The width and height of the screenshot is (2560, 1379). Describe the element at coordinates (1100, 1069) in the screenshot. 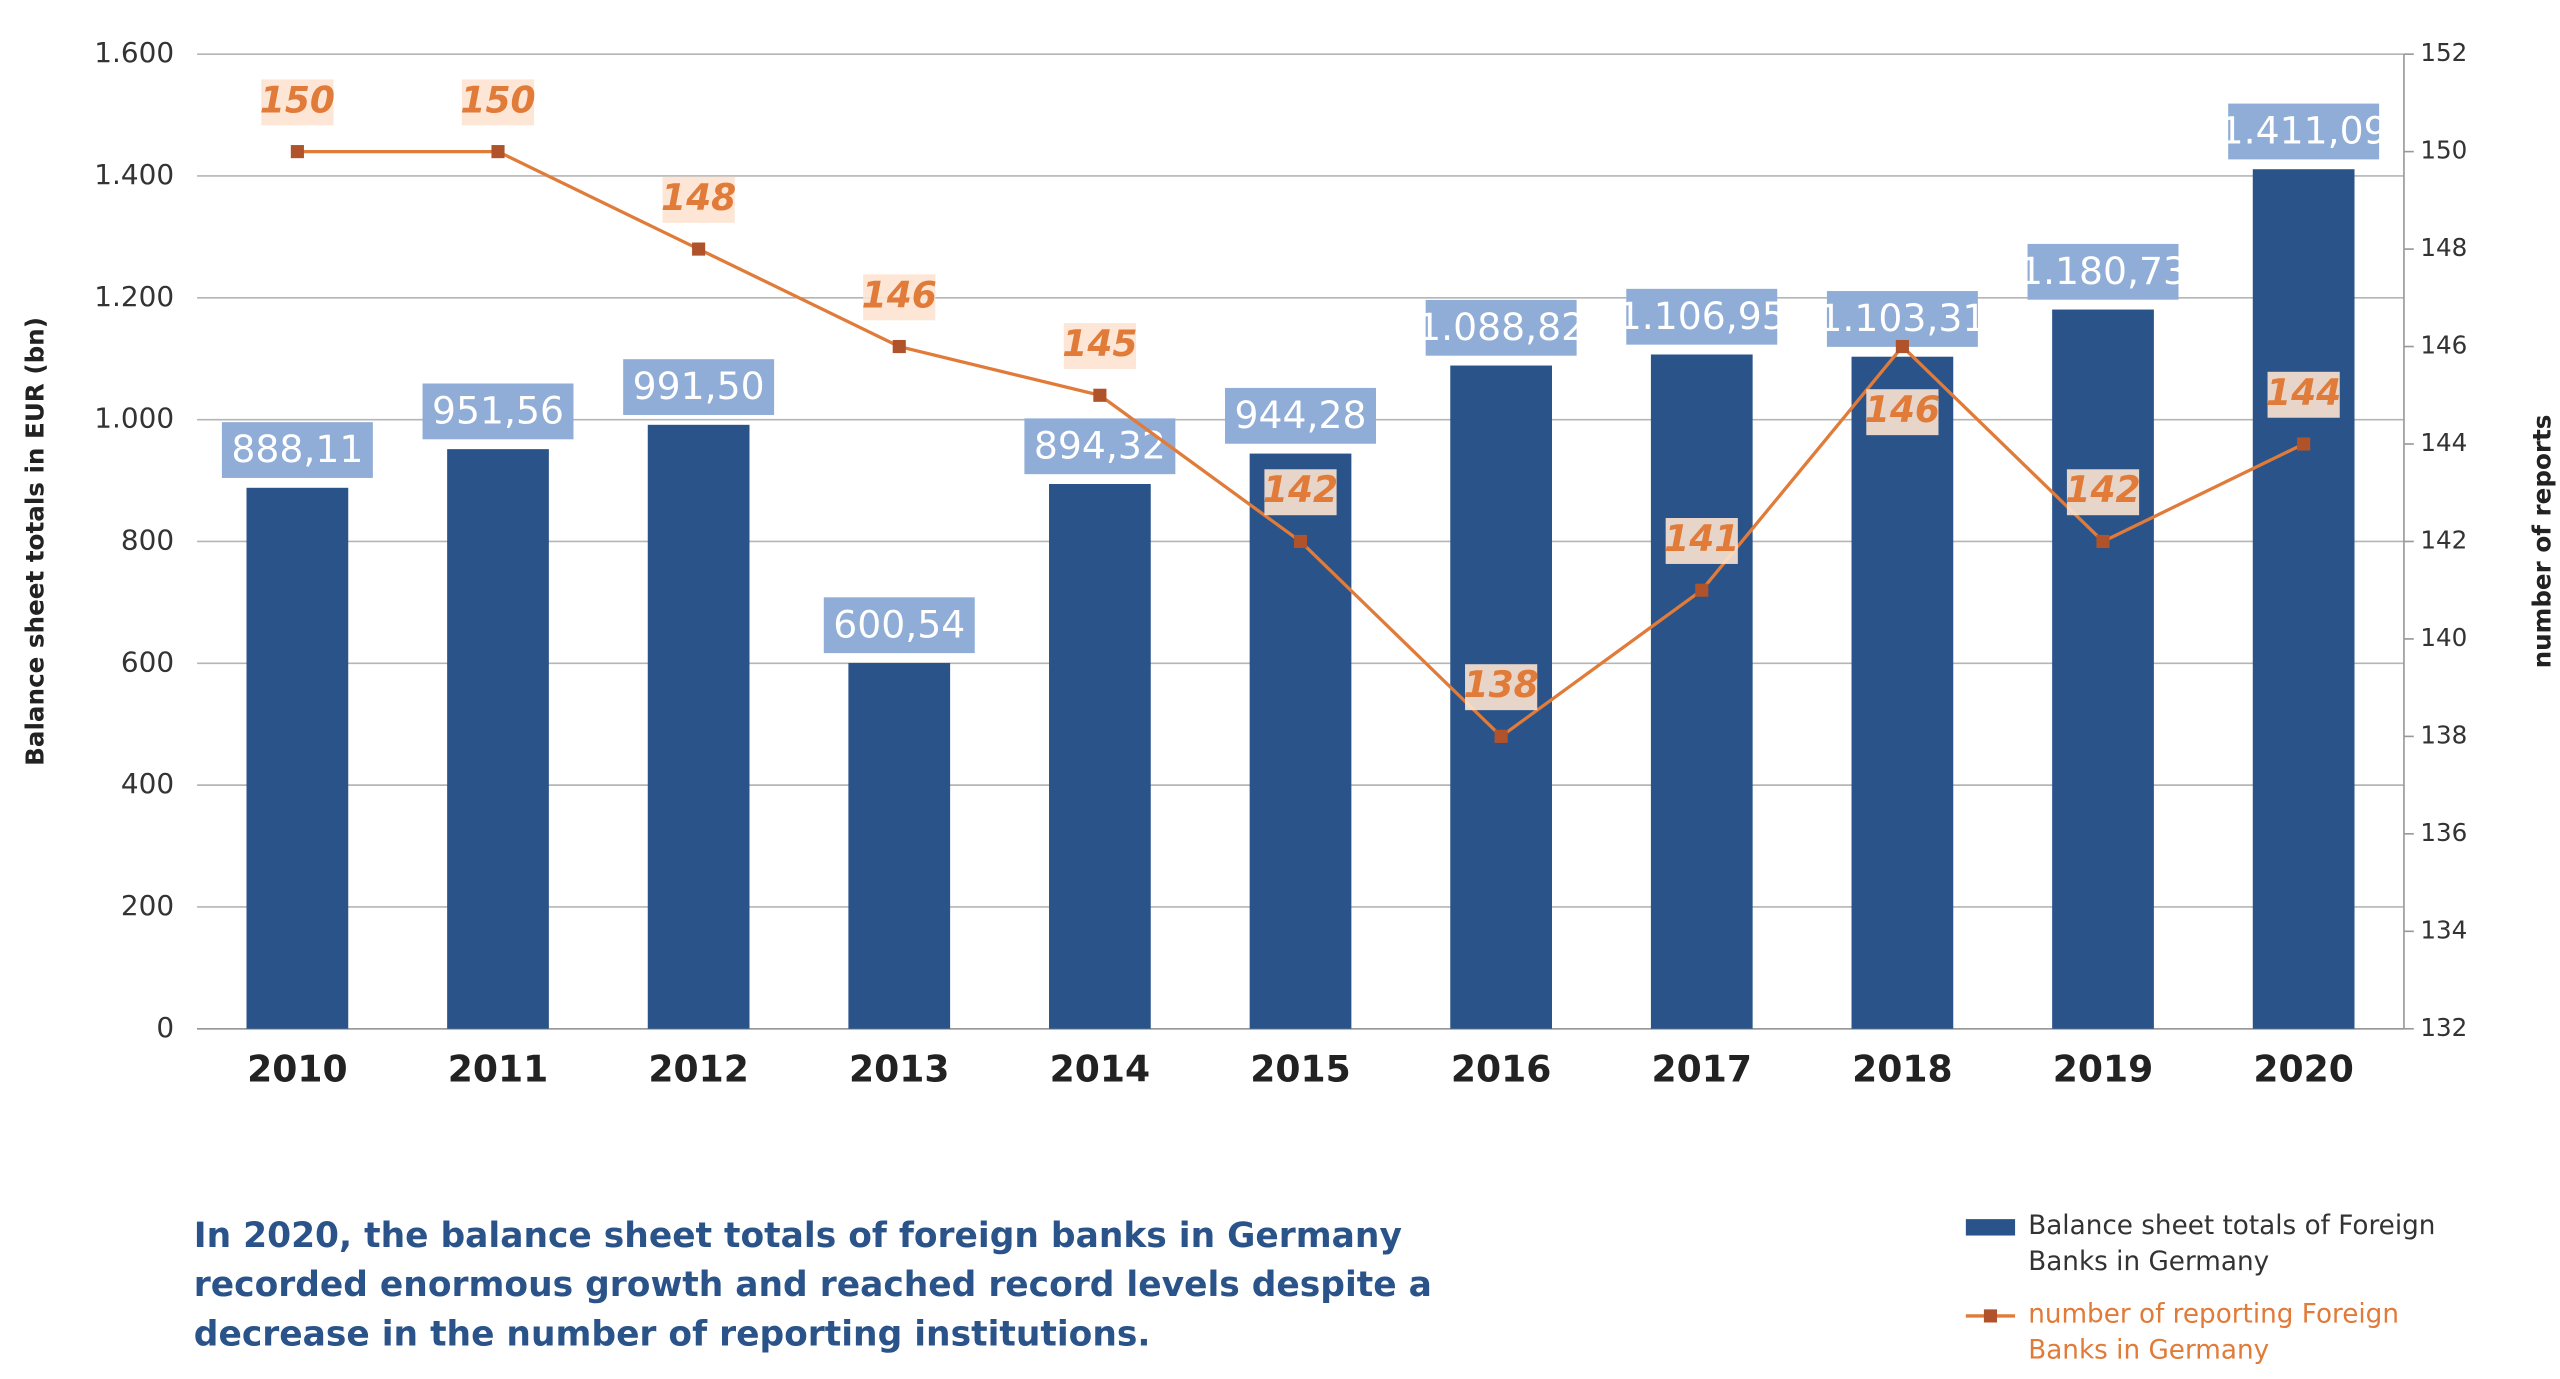

I see `x-tick-label: 2014` at that location.